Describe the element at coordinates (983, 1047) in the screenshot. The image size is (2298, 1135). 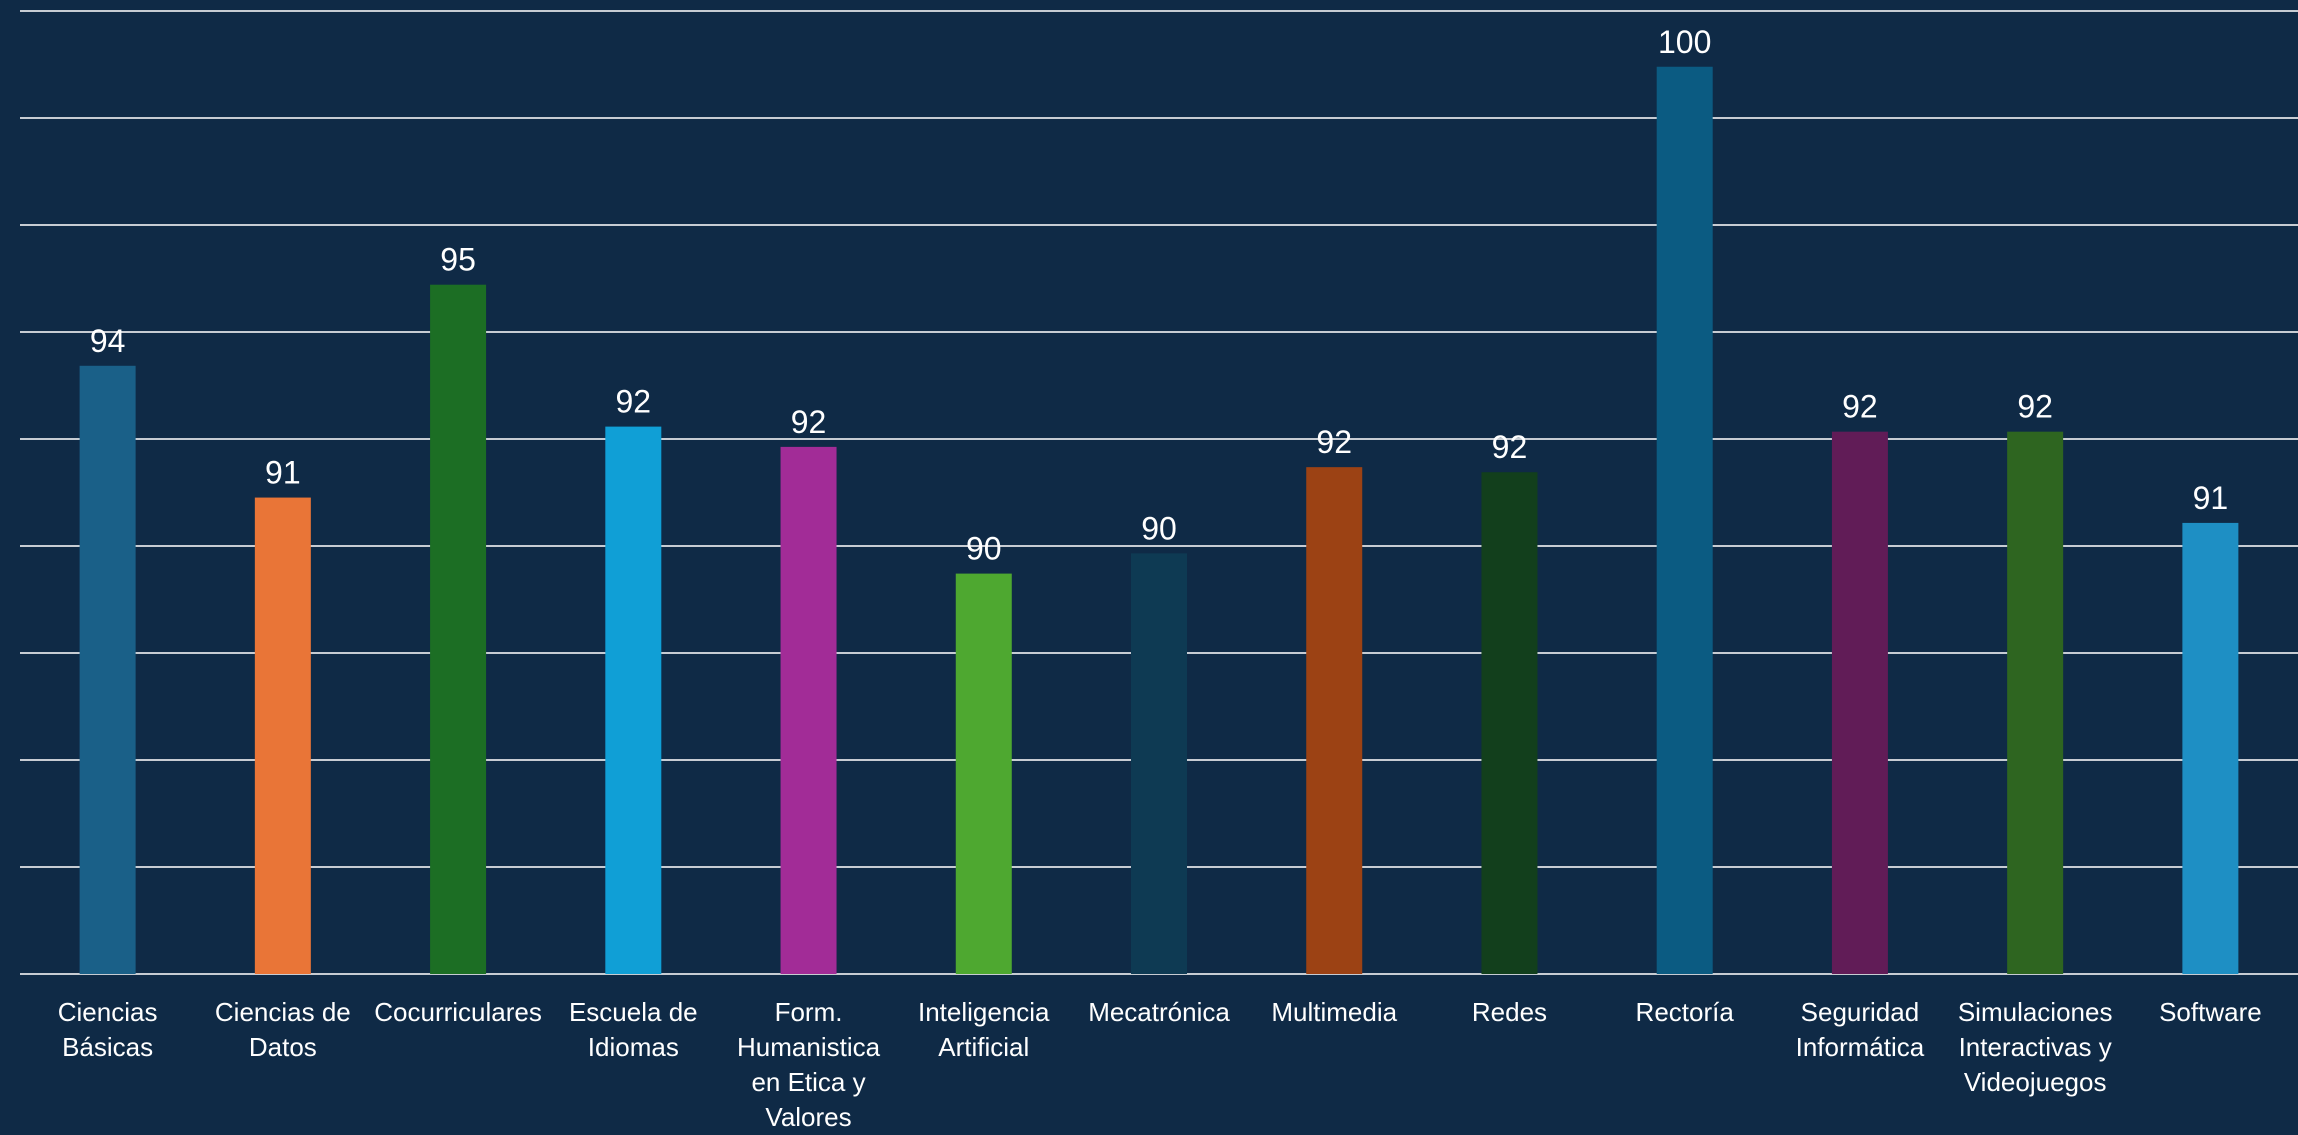
I see `category-label-line: Artificial` at that location.